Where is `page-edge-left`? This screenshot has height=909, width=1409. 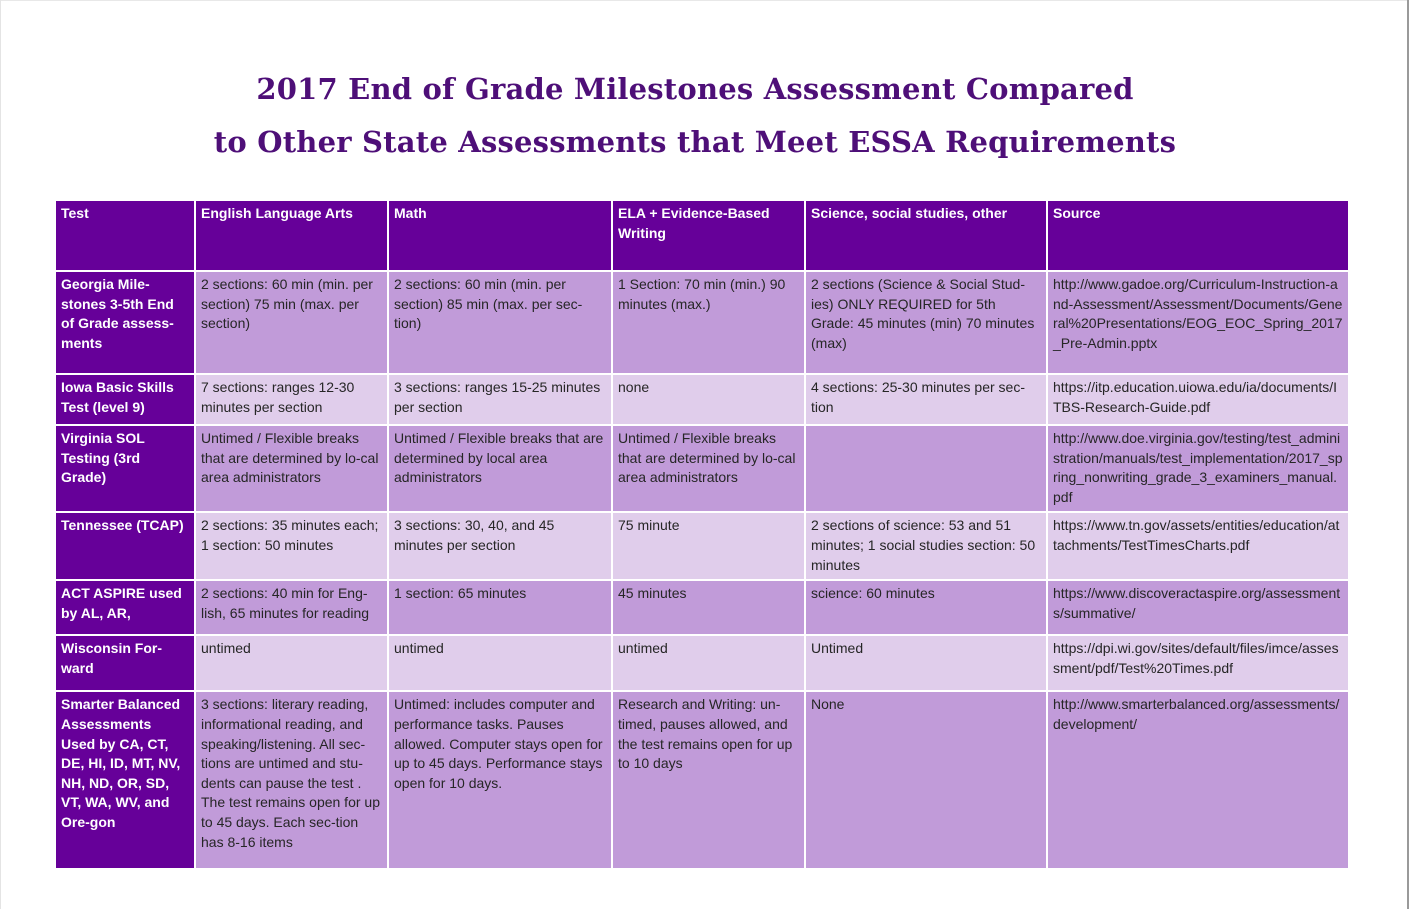
page-edge-left is located at coordinates (0, 454).